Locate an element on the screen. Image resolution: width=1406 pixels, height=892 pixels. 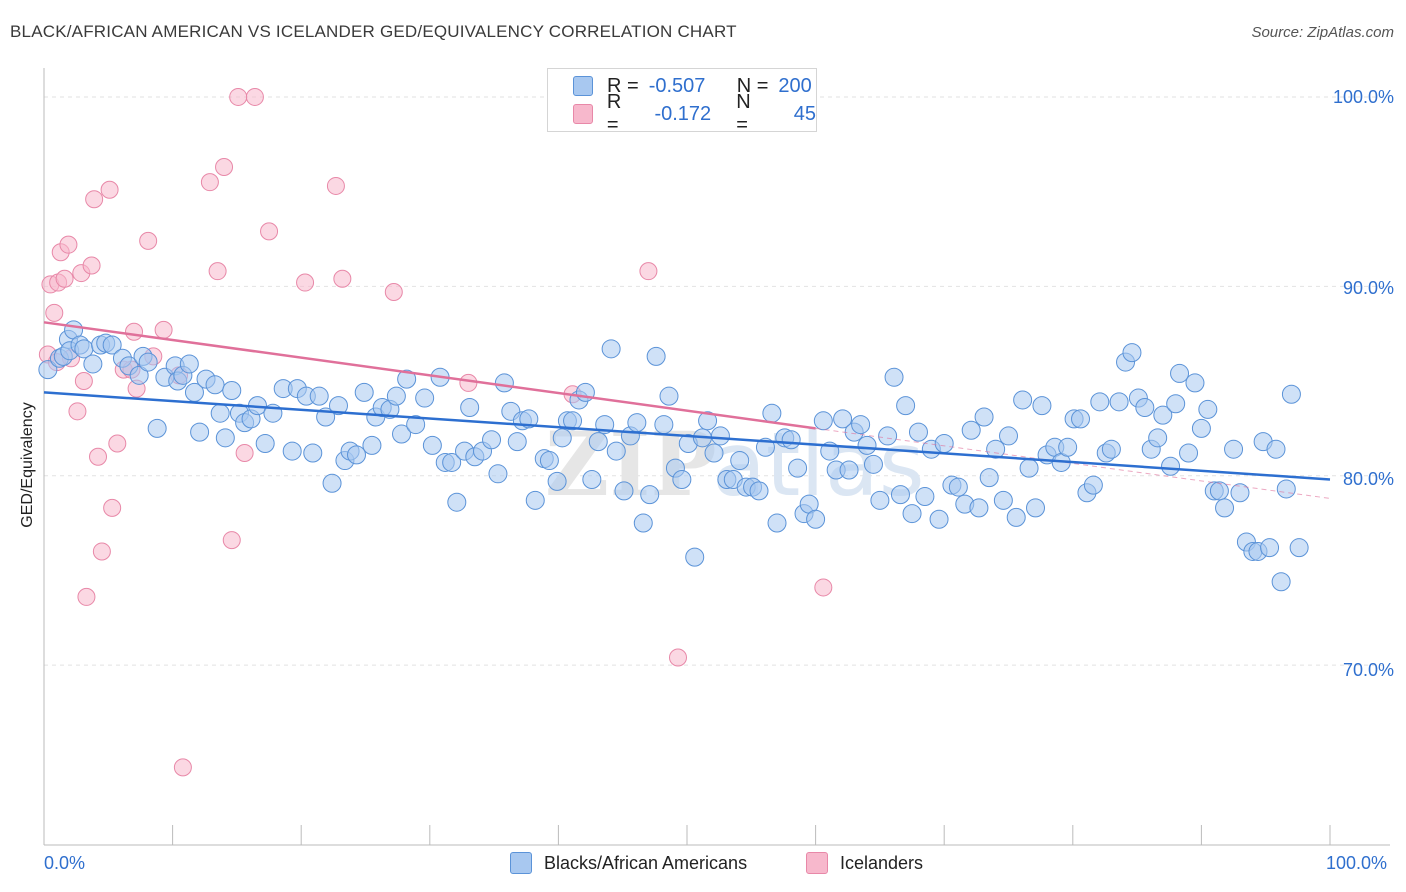
legend-item-blacks: Blacks/African Americans is located at coordinates (628, 863).